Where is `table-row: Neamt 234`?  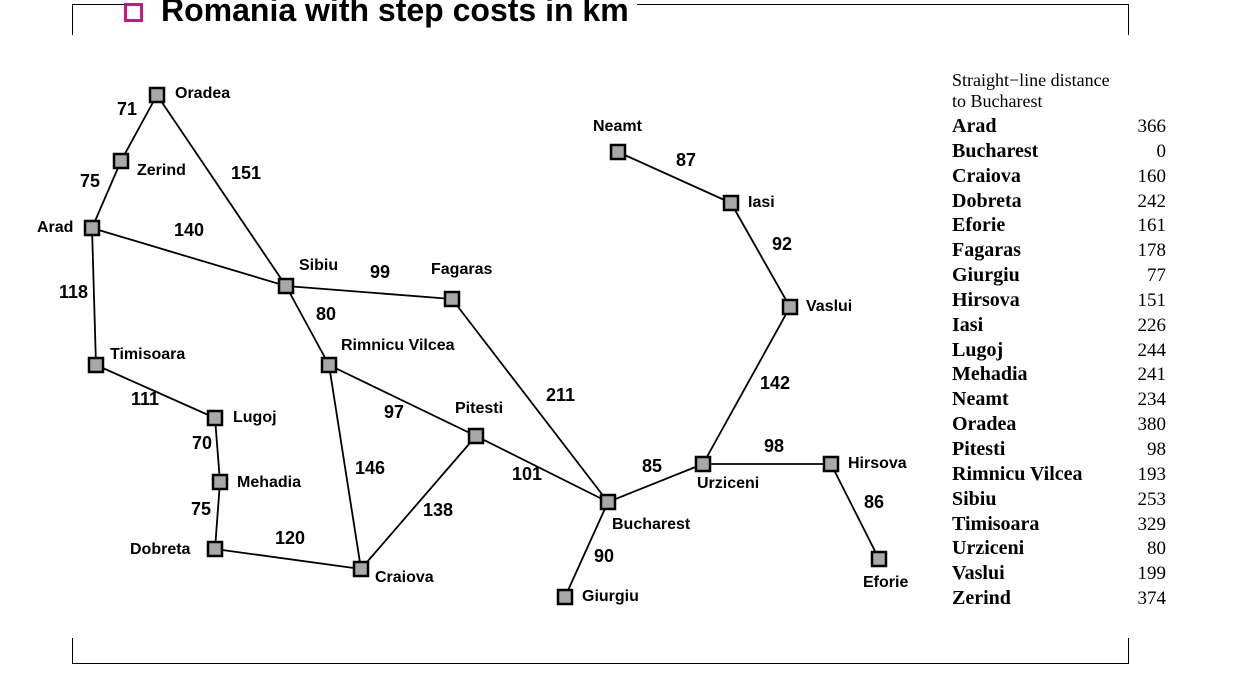 table-row: Neamt 234 is located at coordinates (1059, 400).